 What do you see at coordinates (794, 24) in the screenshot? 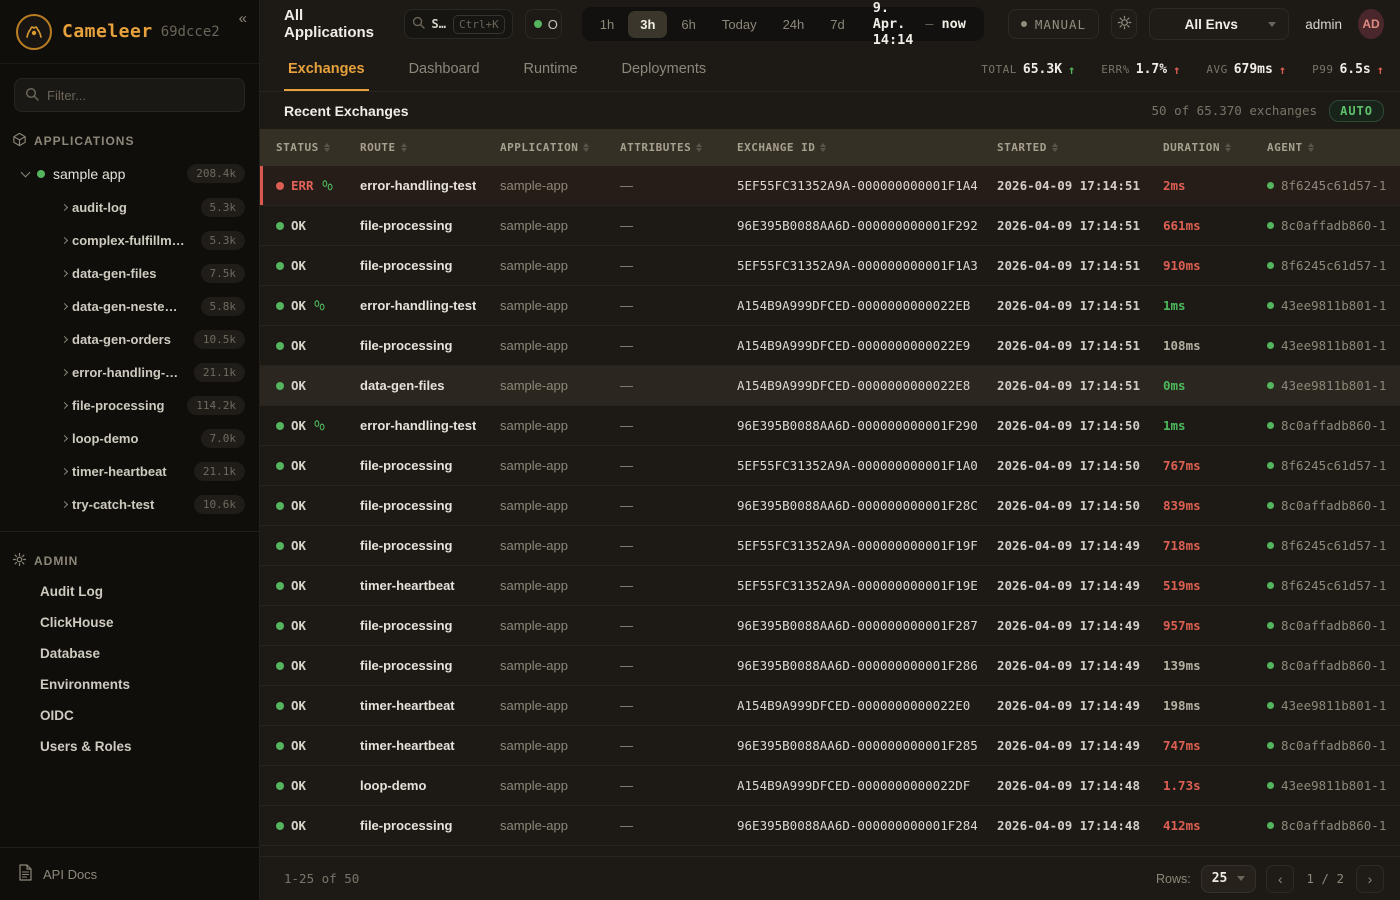
I see `time-range-24h: 24h` at bounding box center [794, 24].